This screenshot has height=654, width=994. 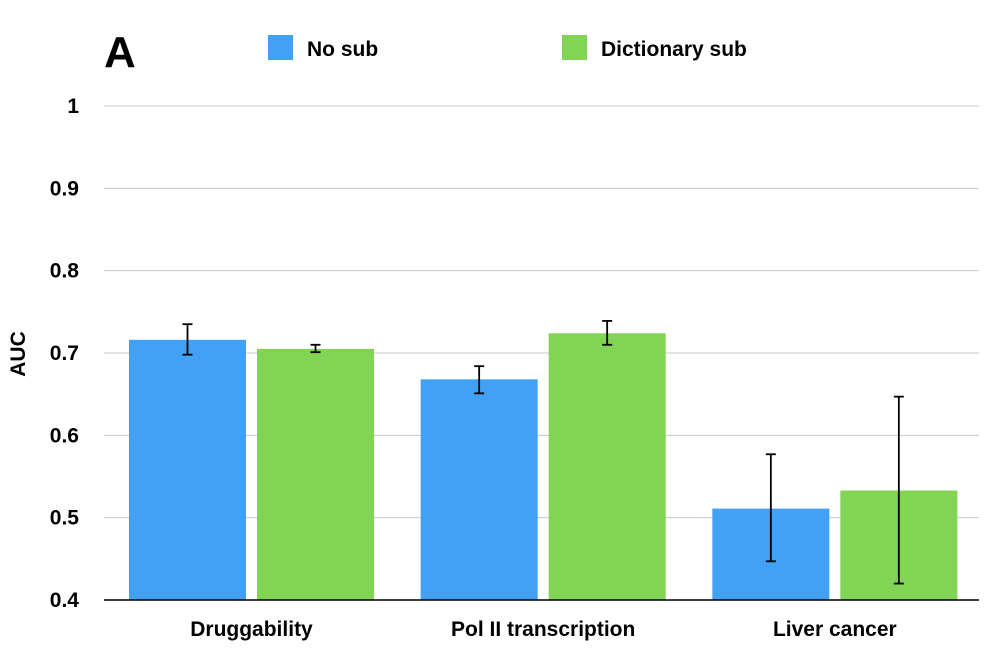 I want to click on panel-label: A, so click(x=120, y=52).